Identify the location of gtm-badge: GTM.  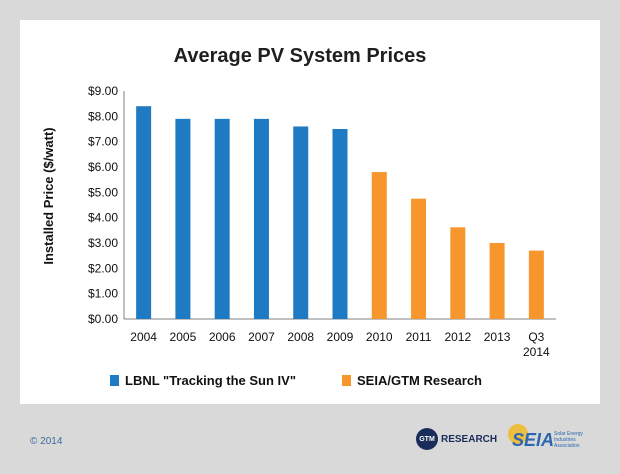
(427, 439).